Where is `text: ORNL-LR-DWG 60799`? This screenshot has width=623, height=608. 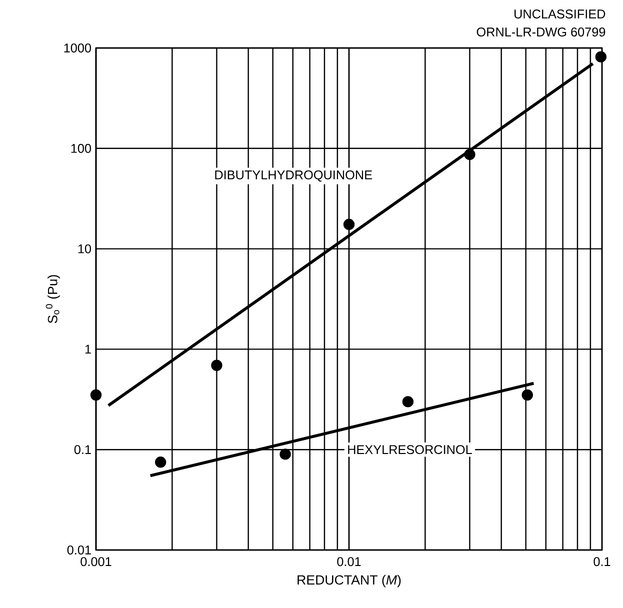 text: ORNL-LR-DWG 60799 is located at coordinates (541, 32).